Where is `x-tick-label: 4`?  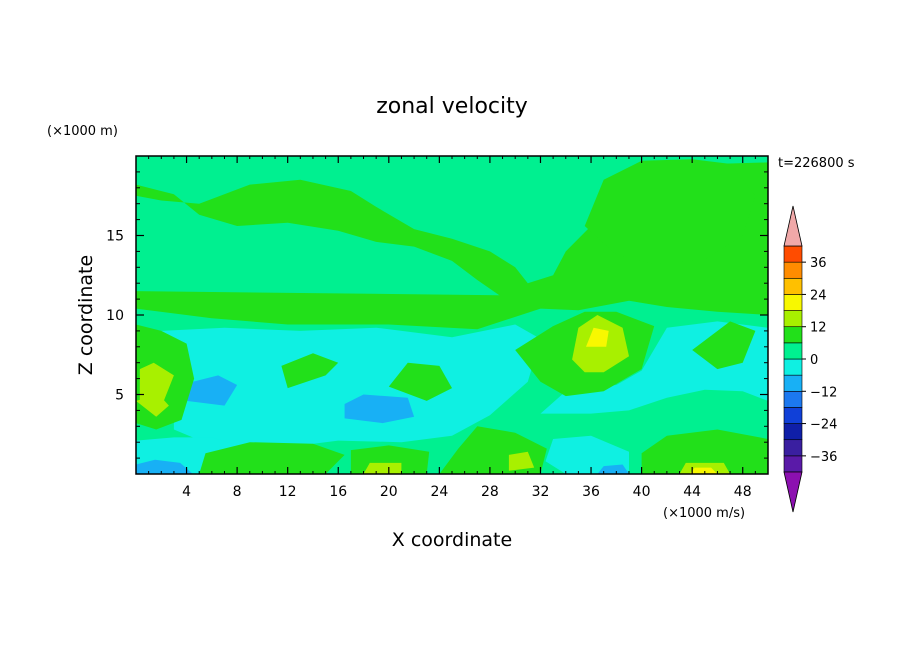 x-tick-label: 4 is located at coordinates (186, 492).